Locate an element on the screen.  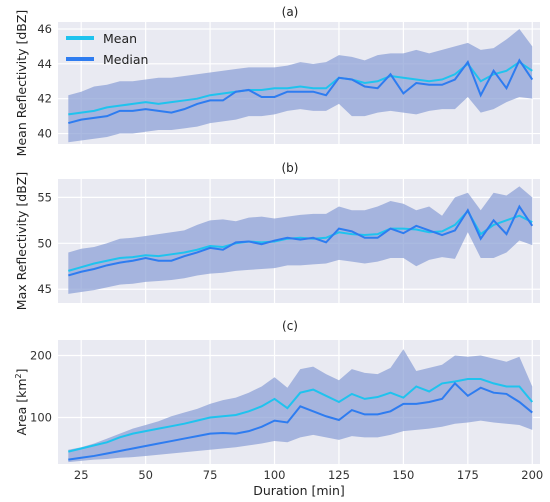
panel-b-y-tick-label-0: 45 is located at coordinates (44, 289).